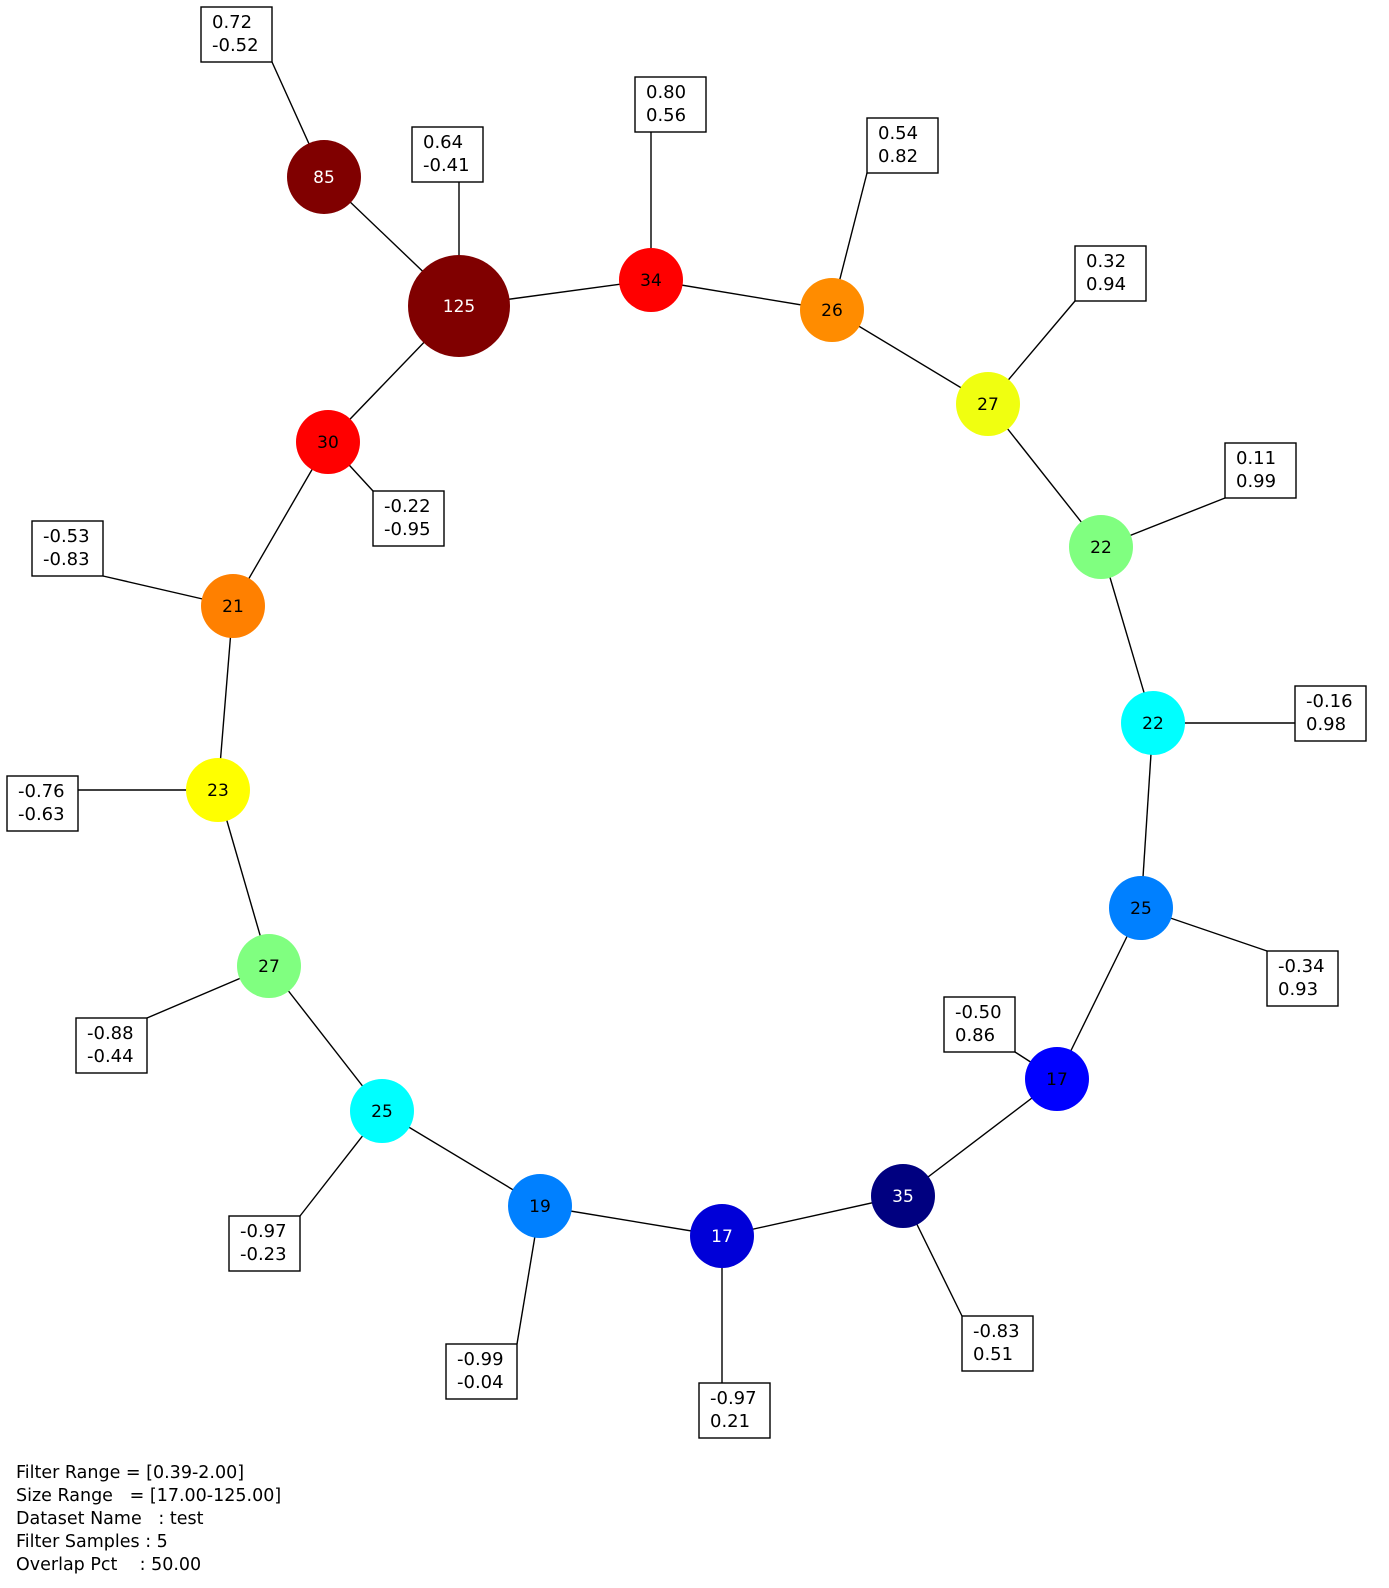  I want to click on callout-value-2: 0.94, so click(1106, 284).